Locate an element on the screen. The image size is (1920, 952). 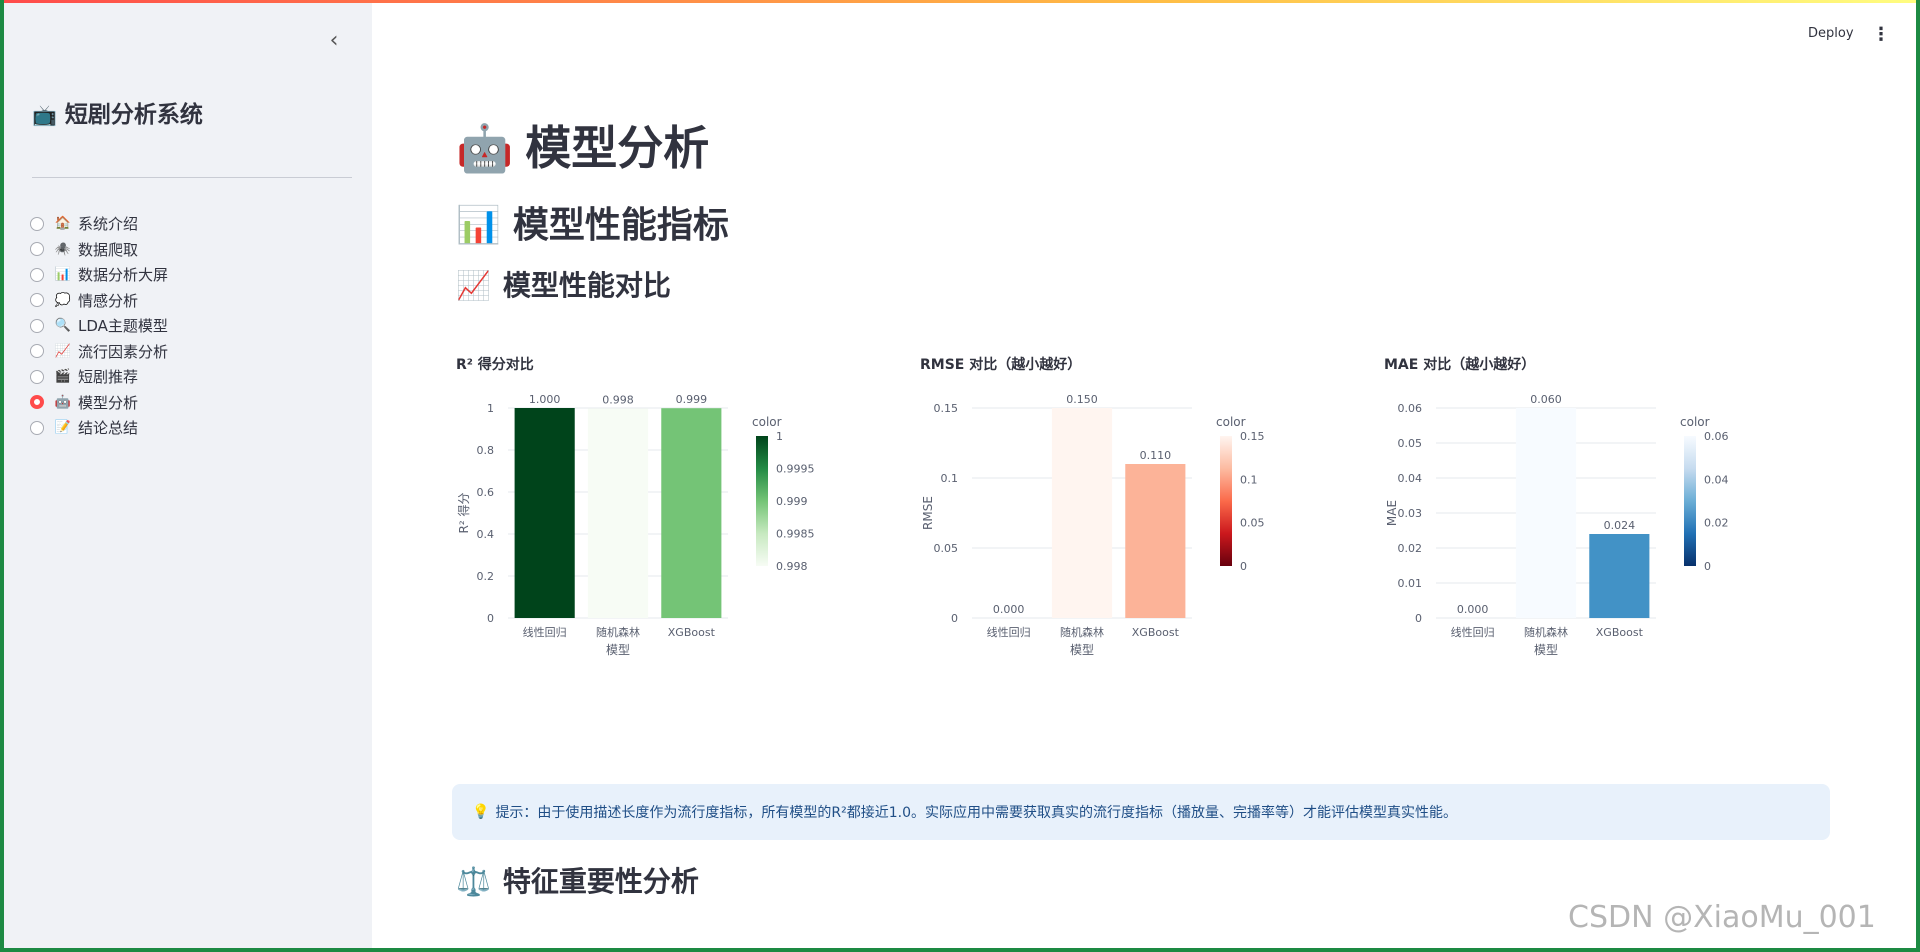
colorbar-tick-label: 0.05 is located at coordinates (1252, 523).